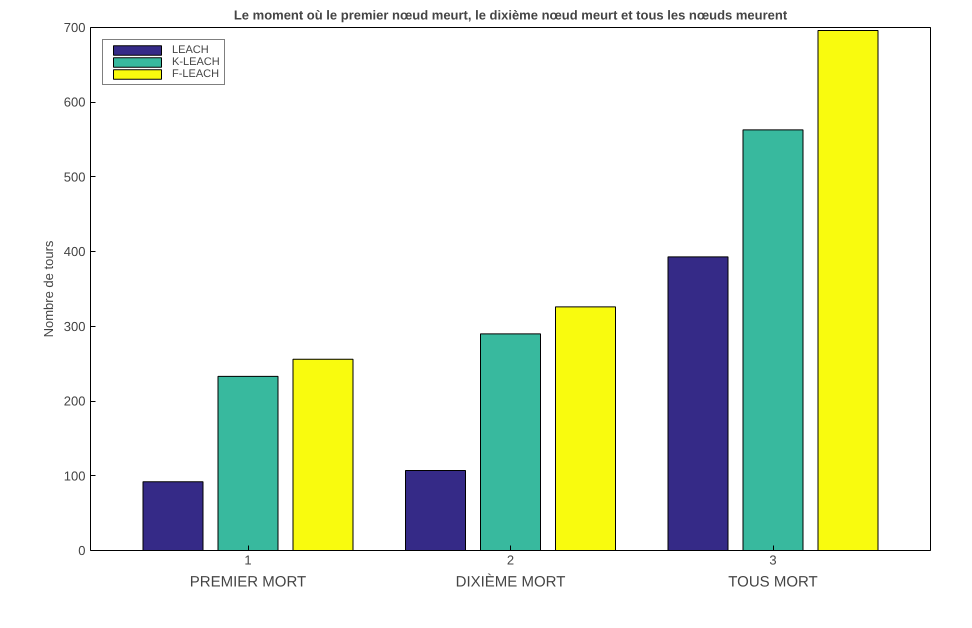 The image size is (972, 628). What do you see at coordinates (511, 15) in the screenshot?
I see `chart-title: Le moment où le premier nœud meurt, le dixième nœud meurt et tous les nœuds meurent` at bounding box center [511, 15].